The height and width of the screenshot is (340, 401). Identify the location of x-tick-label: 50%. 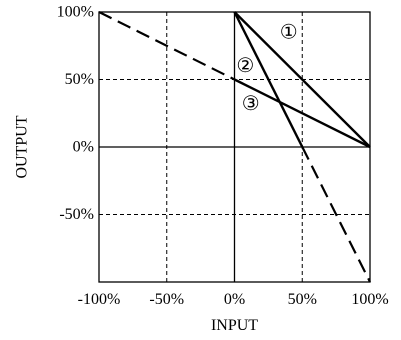
(302, 299).